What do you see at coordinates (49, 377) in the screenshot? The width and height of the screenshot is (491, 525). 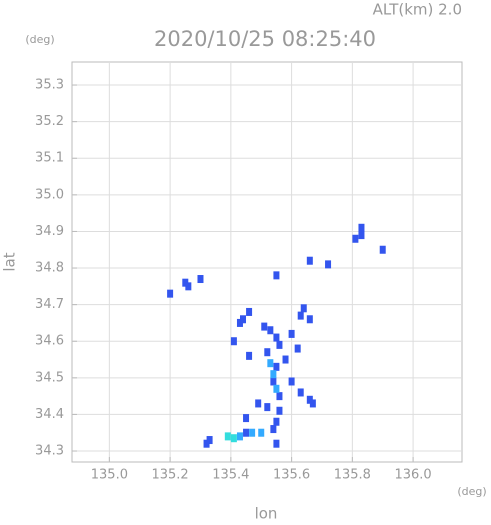 I see `y-tick-label: 34.5` at bounding box center [49, 377].